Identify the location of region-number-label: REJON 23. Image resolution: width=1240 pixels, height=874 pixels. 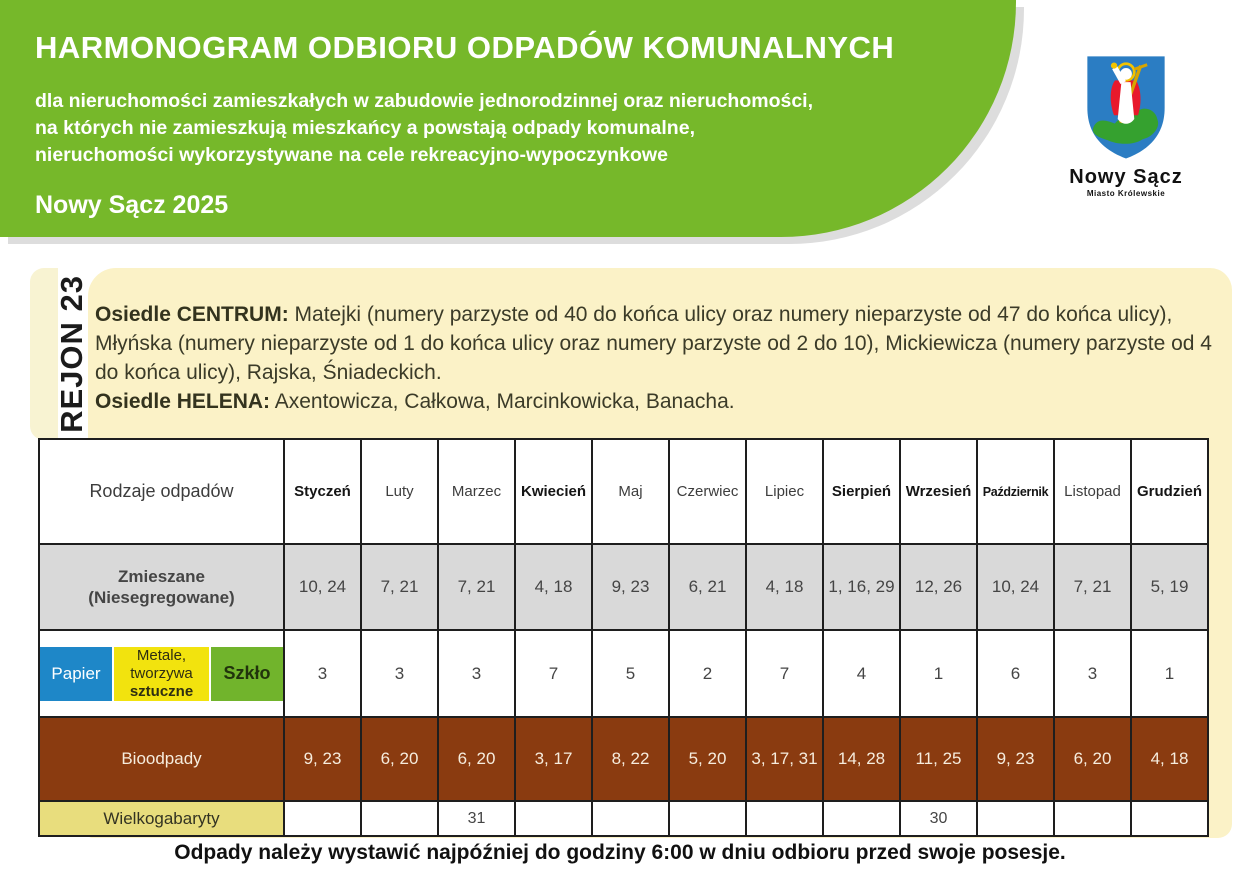
(71, 354).